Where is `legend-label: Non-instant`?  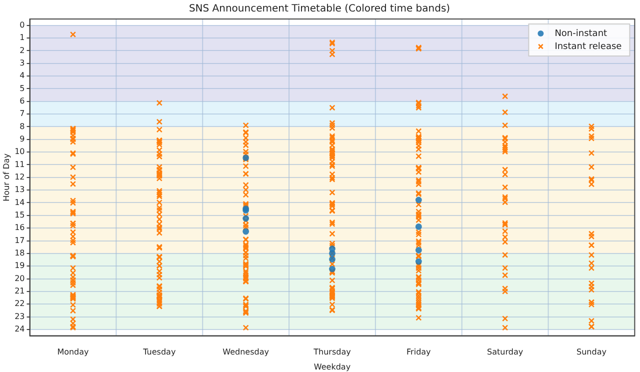
legend-label: Non-instant is located at coordinates (581, 33).